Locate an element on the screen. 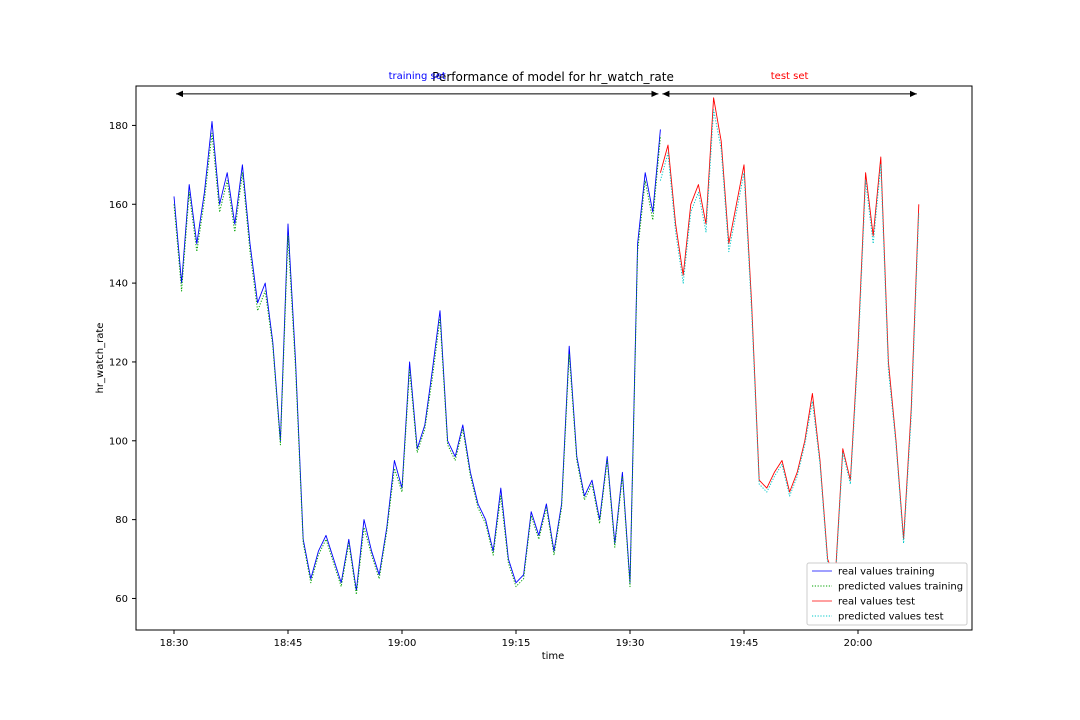 The height and width of the screenshot is (720, 1080). y-tick-label: 100 is located at coordinates (118, 441).